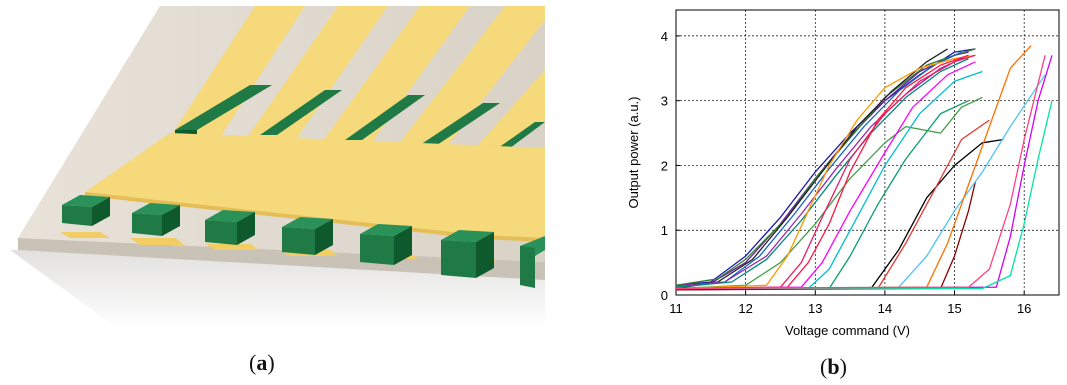 This screenshot has width=1067, height=385. What do you see at coordinates (1024, 308) in the screenshot?
I see `x-tick-label: 16` at bounding box center [1024, 308].